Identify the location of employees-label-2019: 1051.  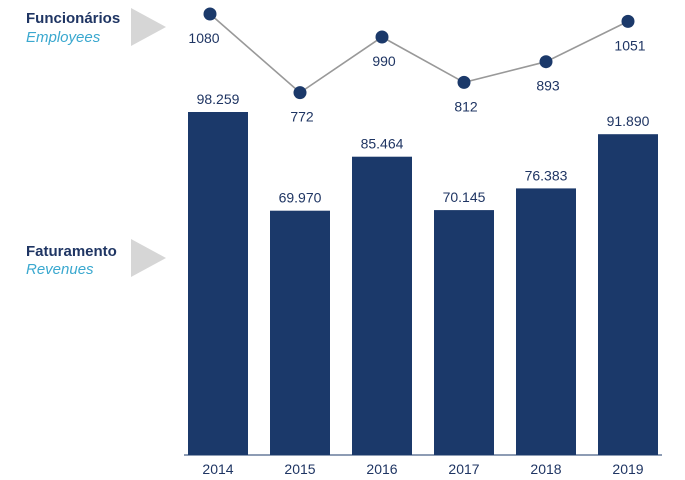
(629, 45).